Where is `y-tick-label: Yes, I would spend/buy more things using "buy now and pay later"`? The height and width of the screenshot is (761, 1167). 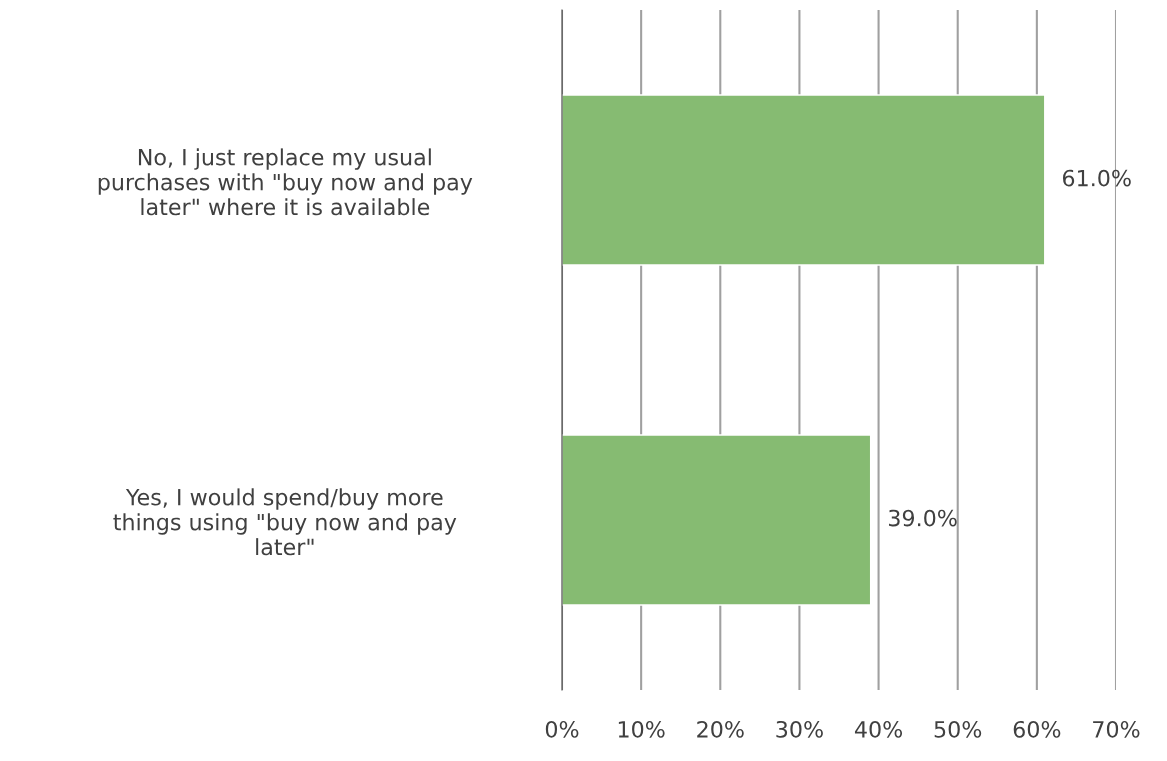
y-tick-label: Yes, I would spend/buy more things using "buy now and pay later" is located at coordinates (285, 522).